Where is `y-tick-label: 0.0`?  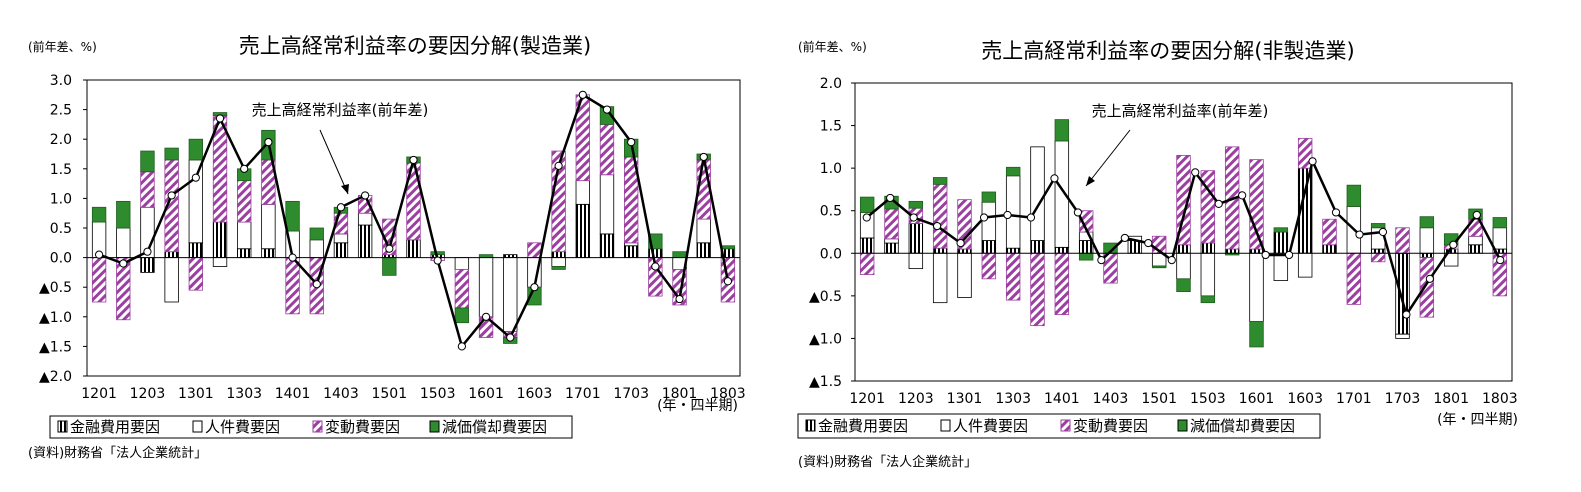
y-tick-label: 0.0 is located at coordinates (831, 254).